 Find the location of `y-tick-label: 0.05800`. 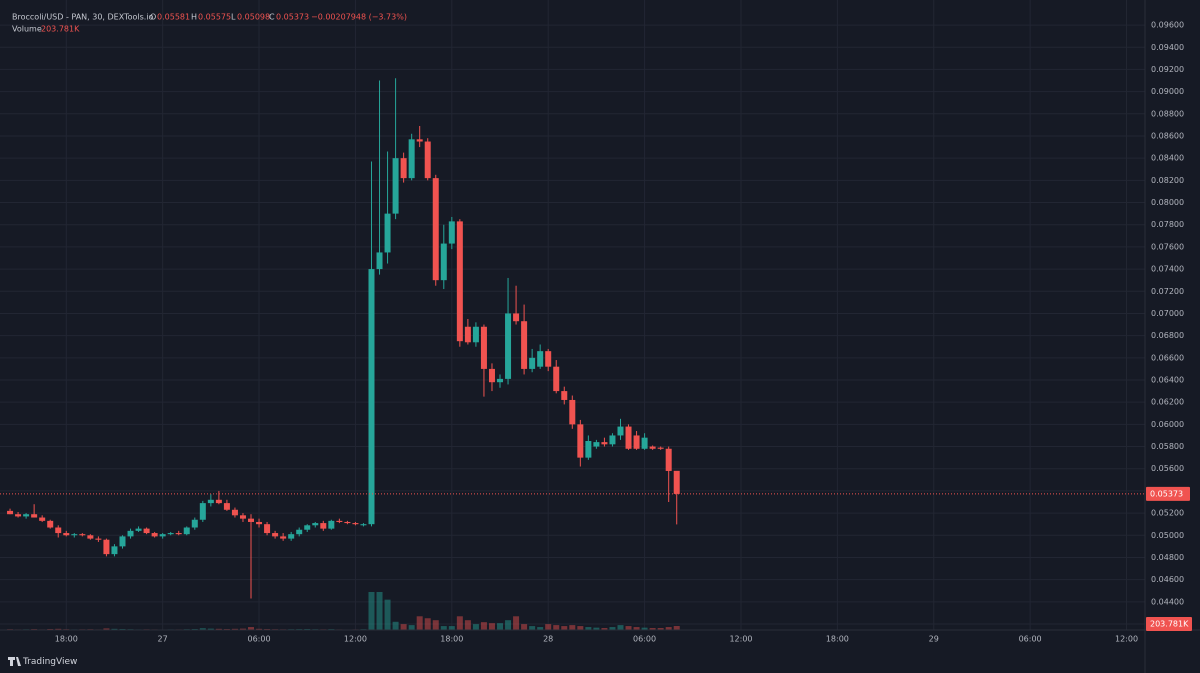

y-tick-label: 0.05800 is located at coordinates (1167, 446).